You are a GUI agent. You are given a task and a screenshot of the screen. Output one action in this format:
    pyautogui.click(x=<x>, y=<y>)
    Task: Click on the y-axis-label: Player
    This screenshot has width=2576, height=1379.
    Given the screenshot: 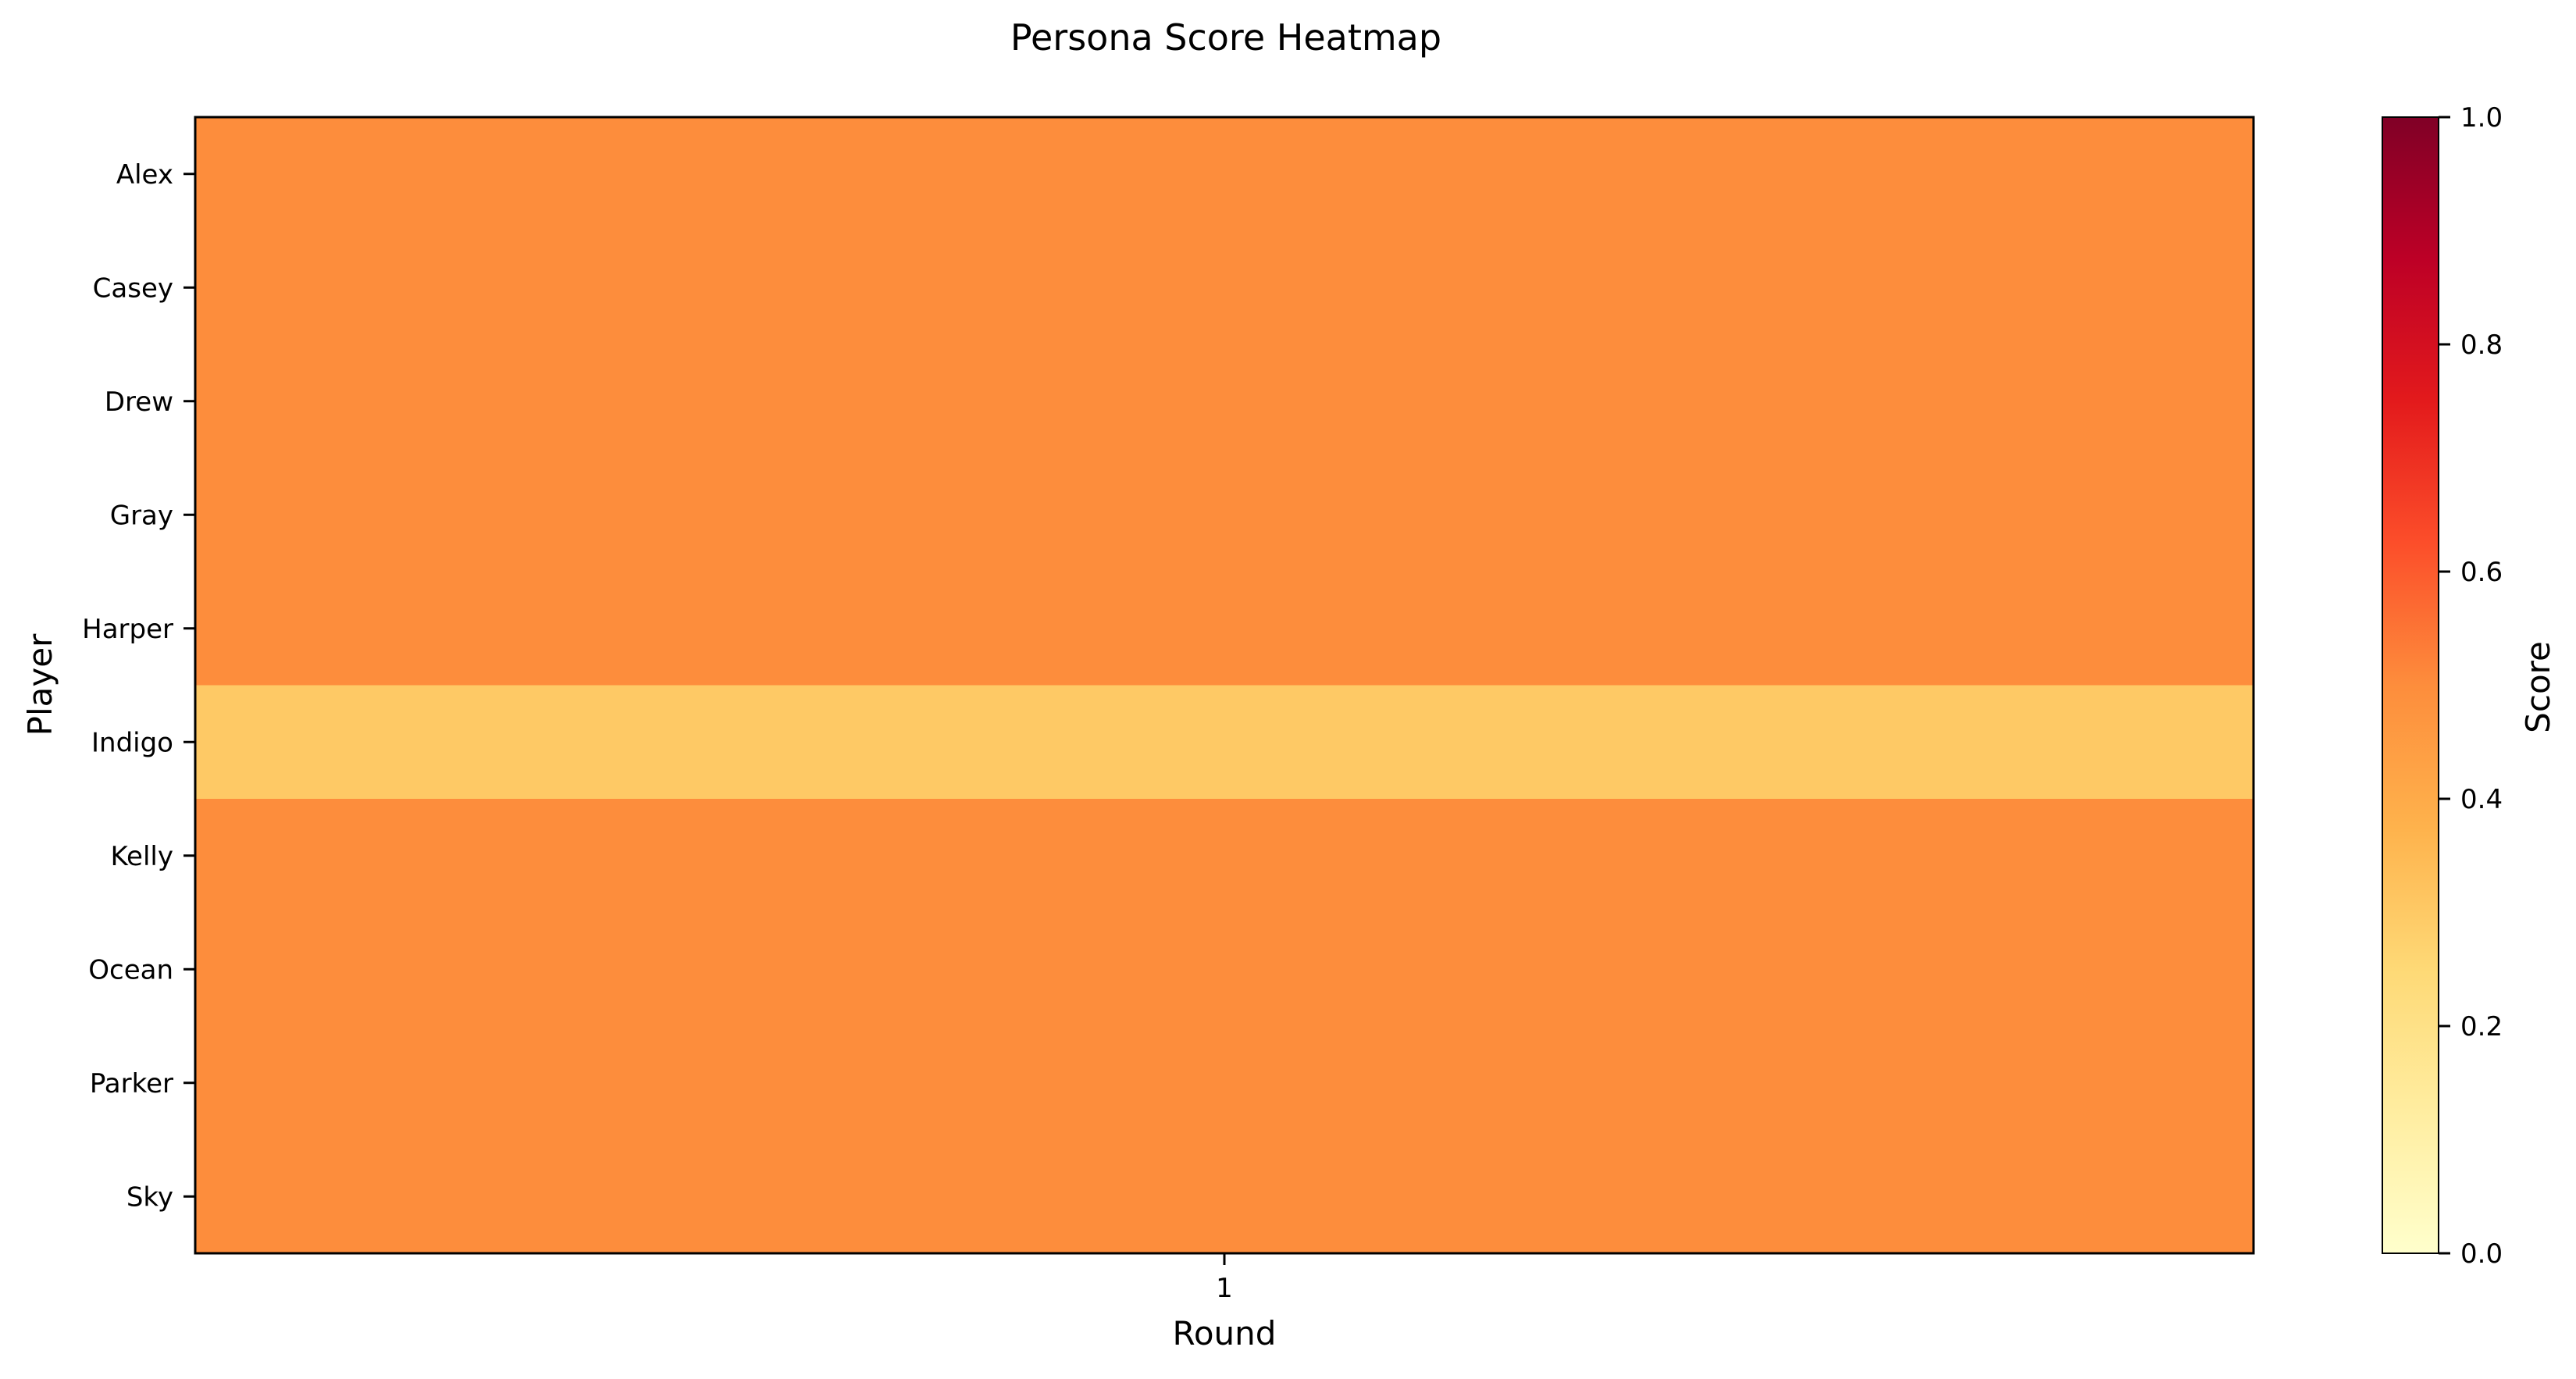 What is the action you would take?
    pyautogui.click(x=40, y=684)
    